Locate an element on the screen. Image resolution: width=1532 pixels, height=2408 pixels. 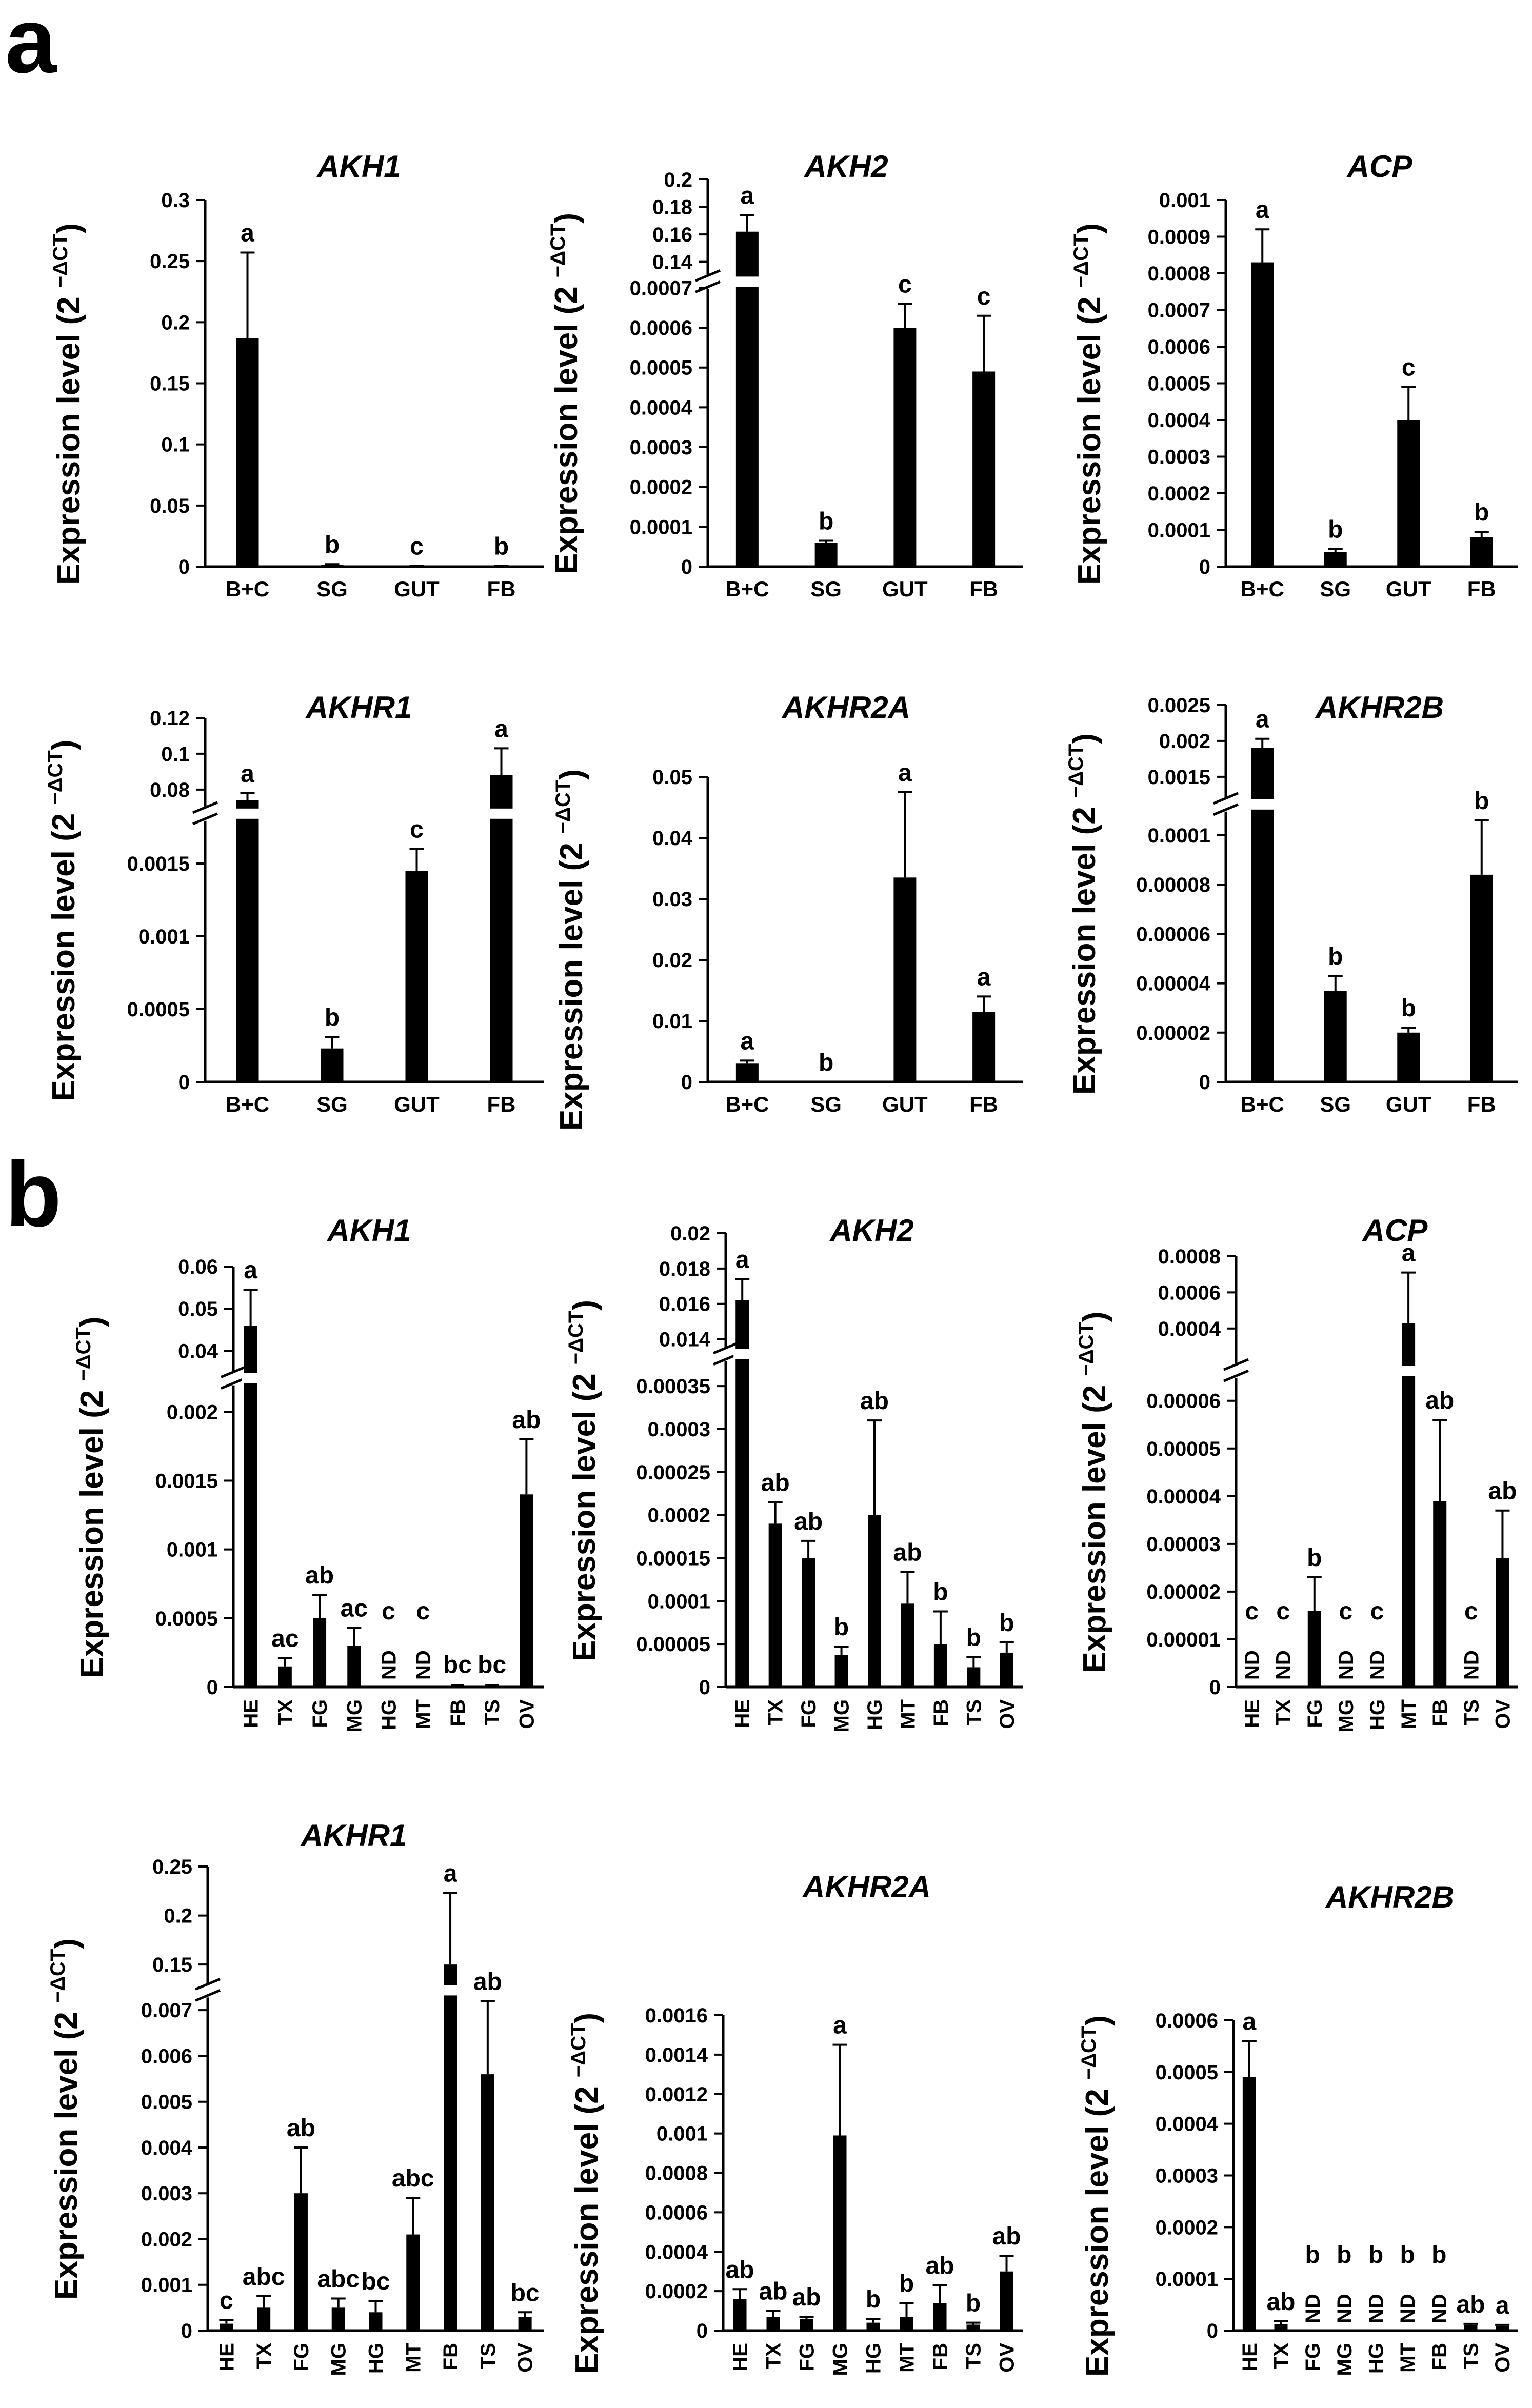
y-tick-label: 0.0012 is located at coordinates (676, 2094).